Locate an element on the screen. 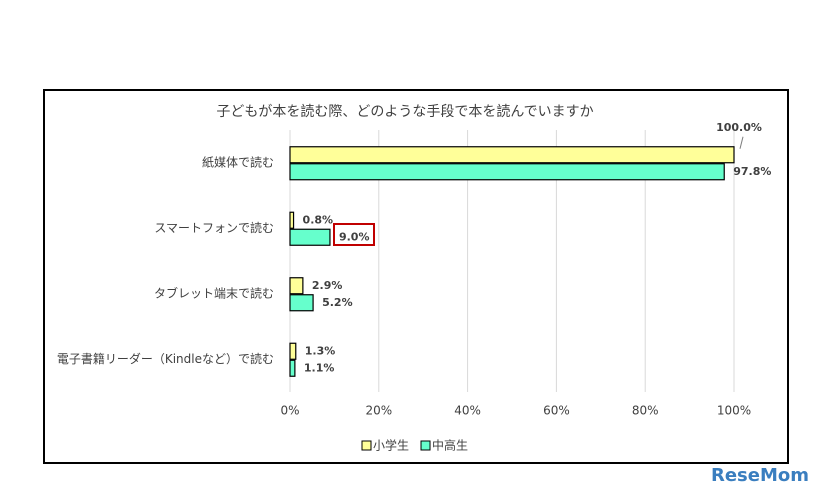 This screenshot has width=828, height=497. legend-label: 小学生 is located at coordinates (391, 445).